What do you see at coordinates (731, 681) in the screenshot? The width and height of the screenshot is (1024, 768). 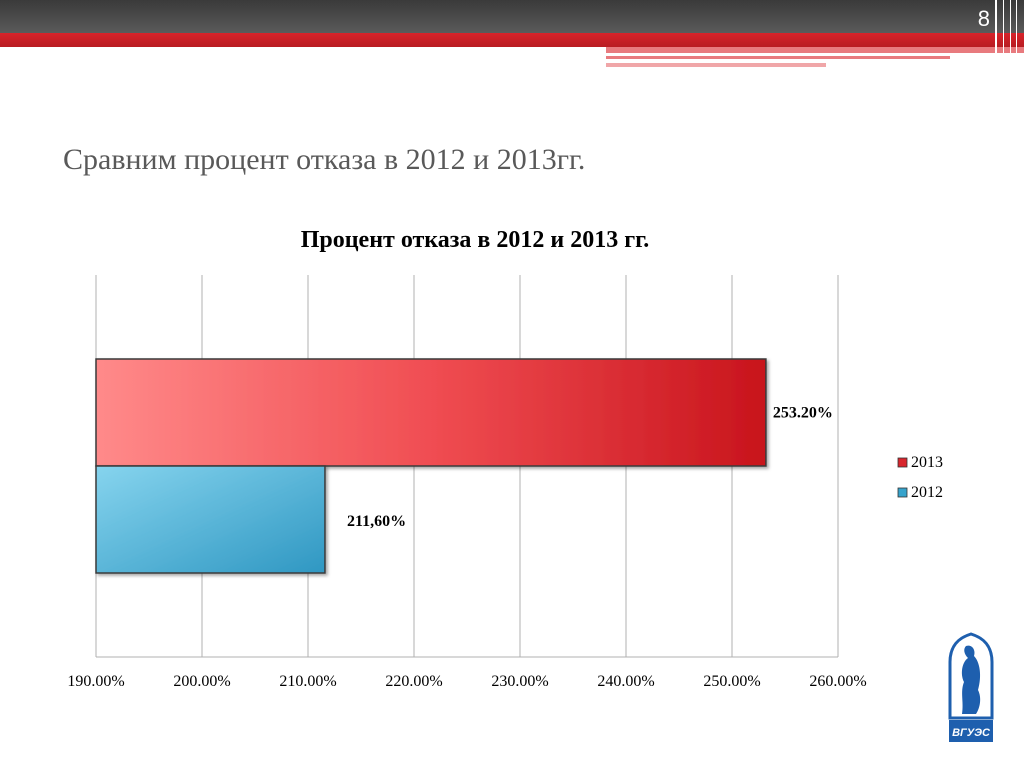 I see `x-tick-label-250: 250.00%` at bounding box center [731, 681].